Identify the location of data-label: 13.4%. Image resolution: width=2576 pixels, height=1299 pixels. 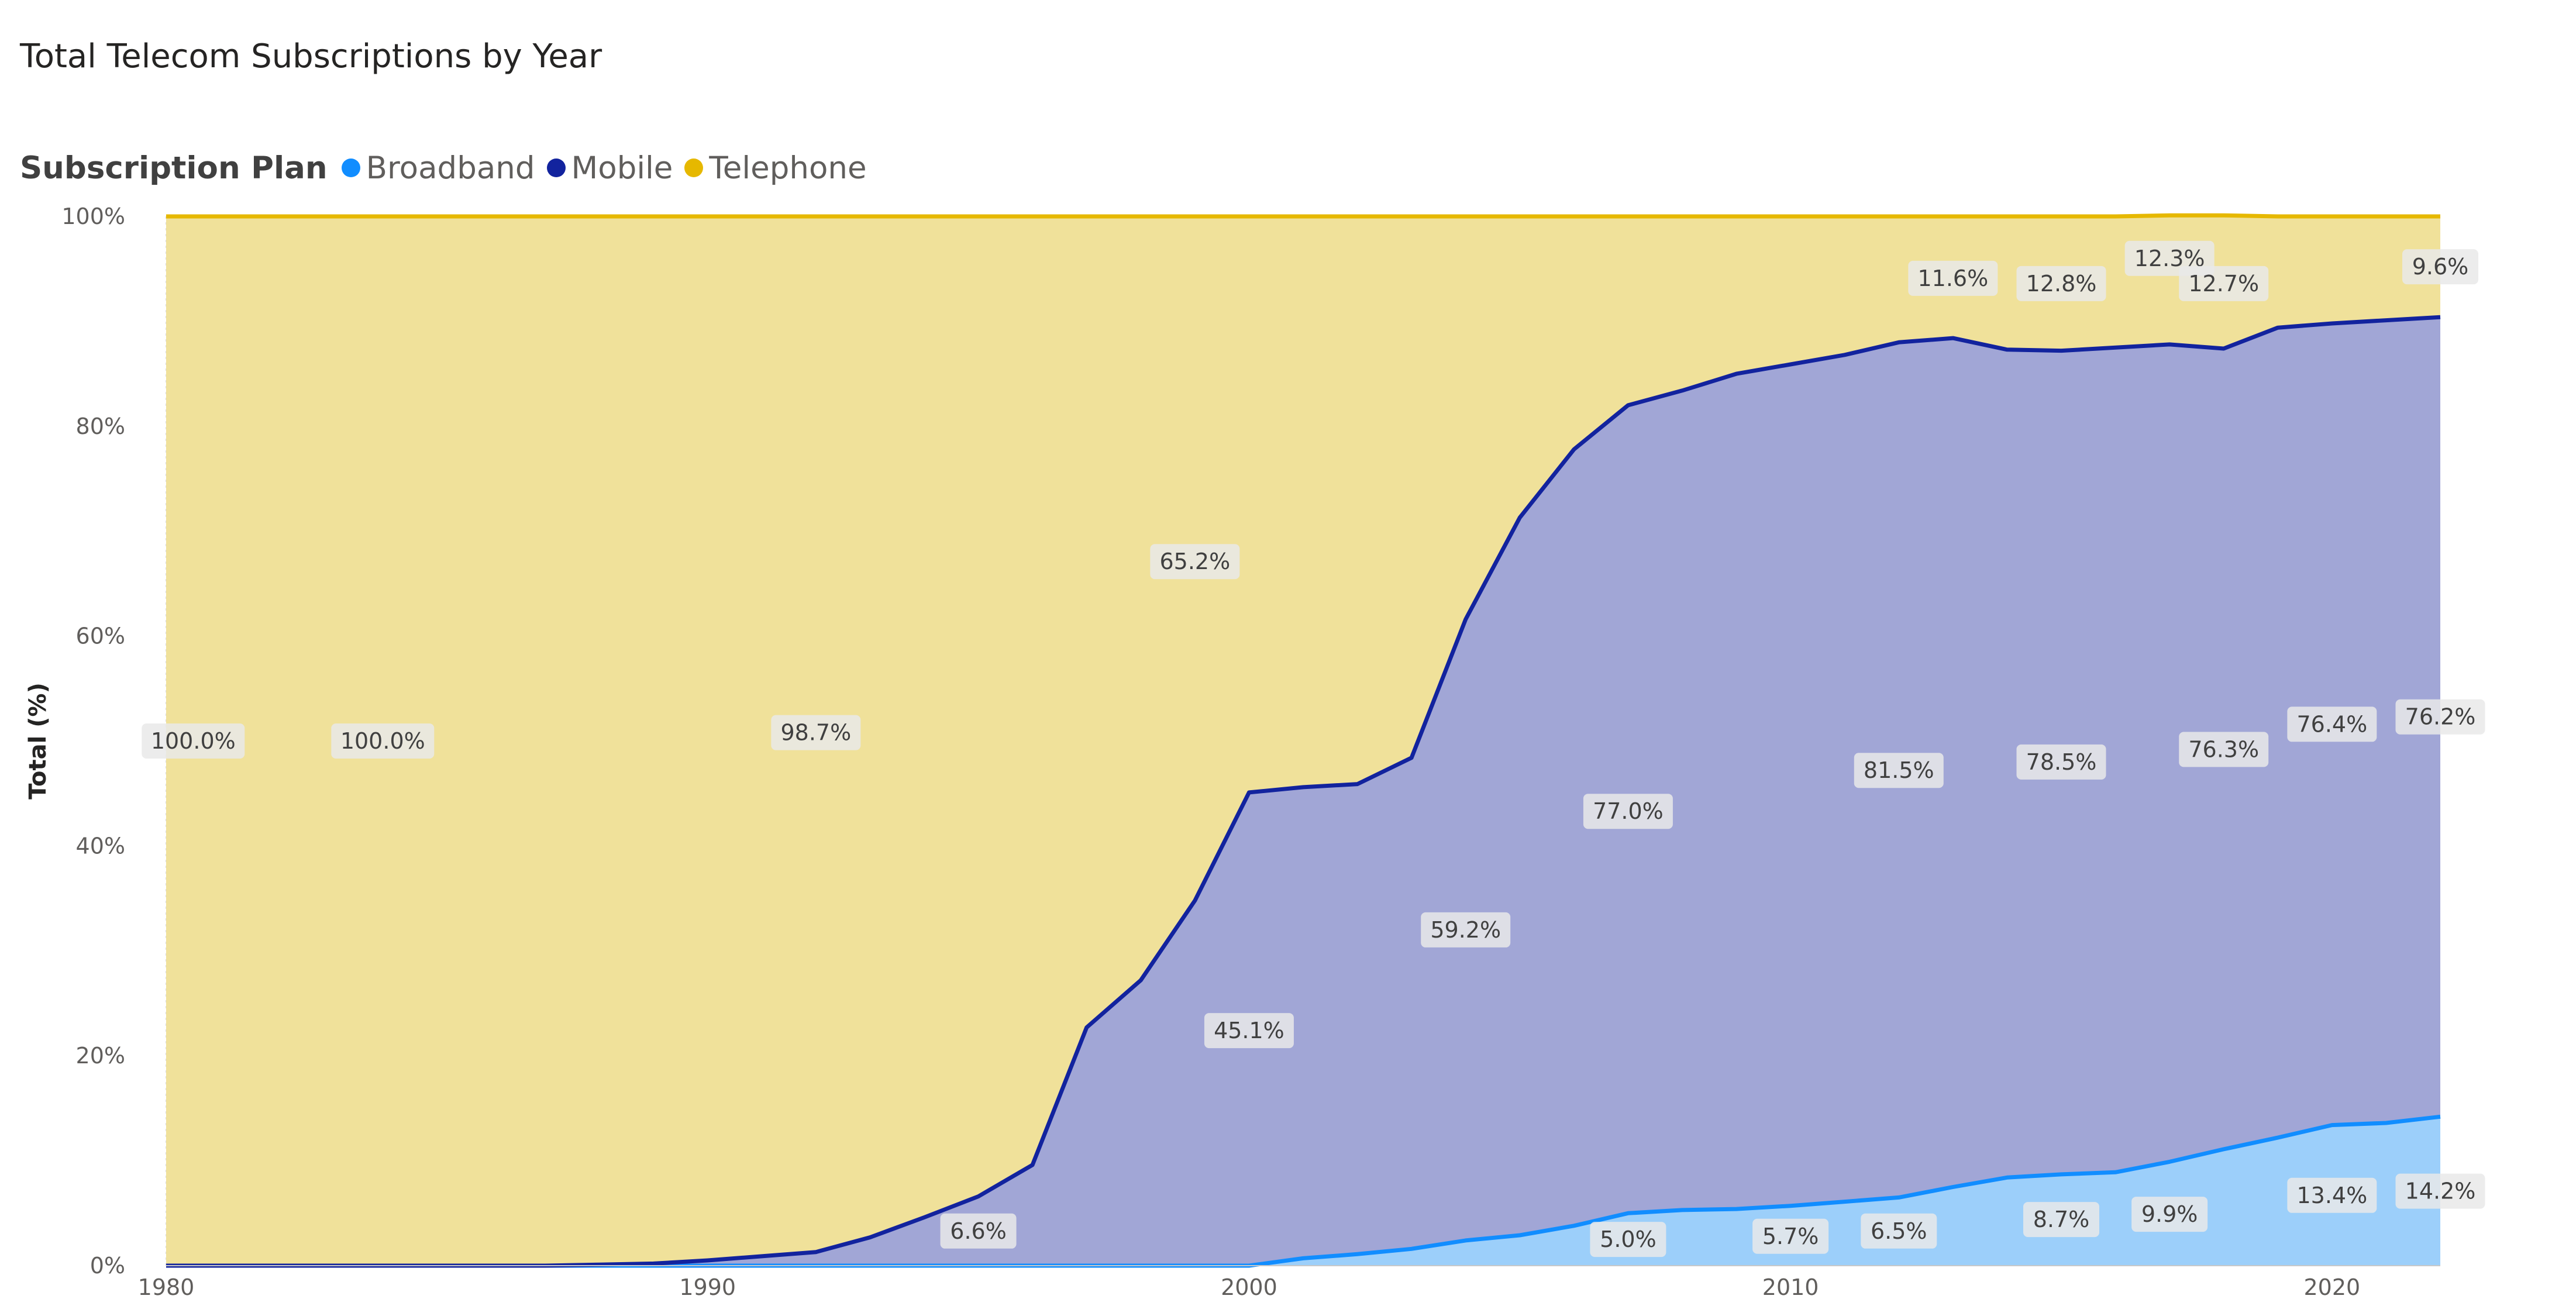
(2332, 1195).